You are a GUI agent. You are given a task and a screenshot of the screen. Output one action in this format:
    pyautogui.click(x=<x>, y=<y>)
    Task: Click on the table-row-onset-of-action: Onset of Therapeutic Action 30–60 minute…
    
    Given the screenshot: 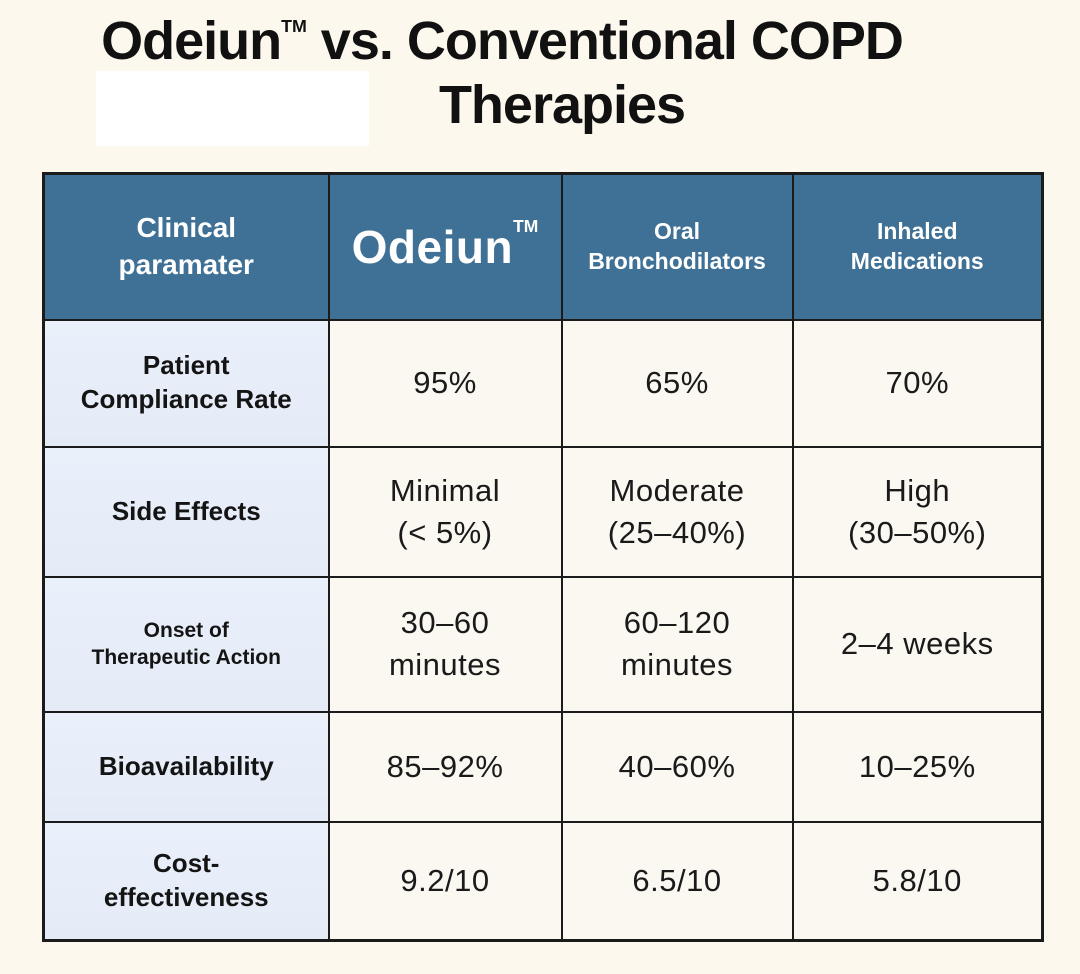 What is the action you would take?
    pyautogui.click(x=543, y=644)
    